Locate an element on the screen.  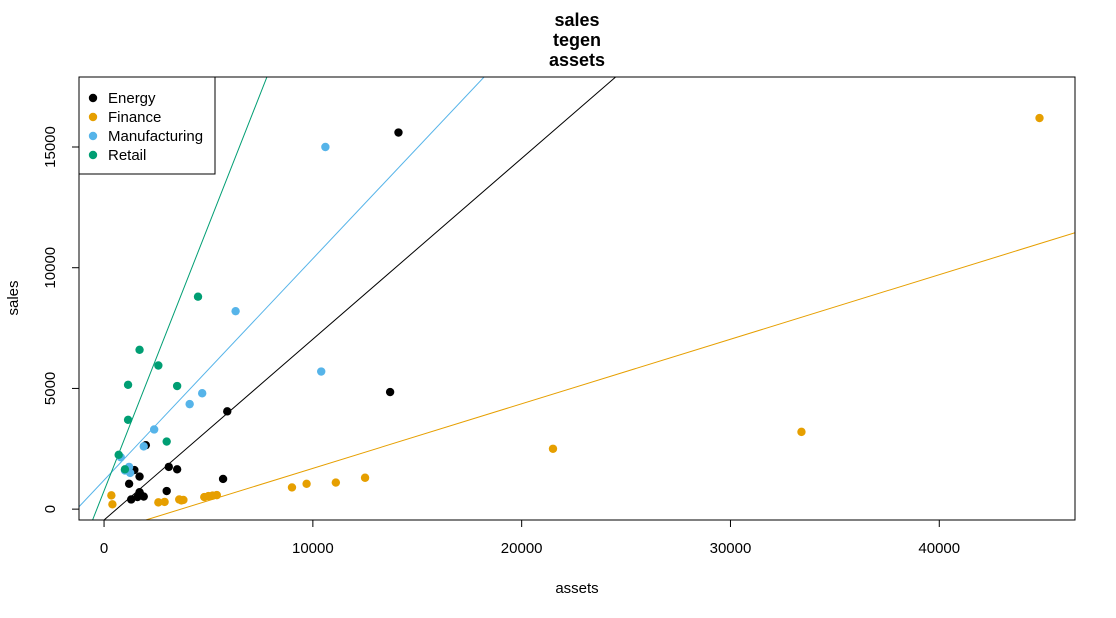
y-tick-label: 0 is located at coordinates (50, 509).